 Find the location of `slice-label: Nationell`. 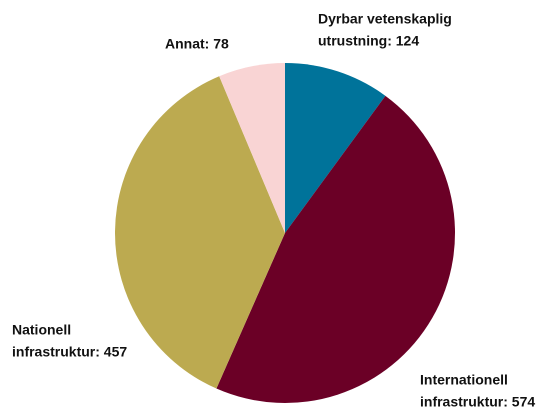

slice-label: Nationell is located at coordinates (41, 330).